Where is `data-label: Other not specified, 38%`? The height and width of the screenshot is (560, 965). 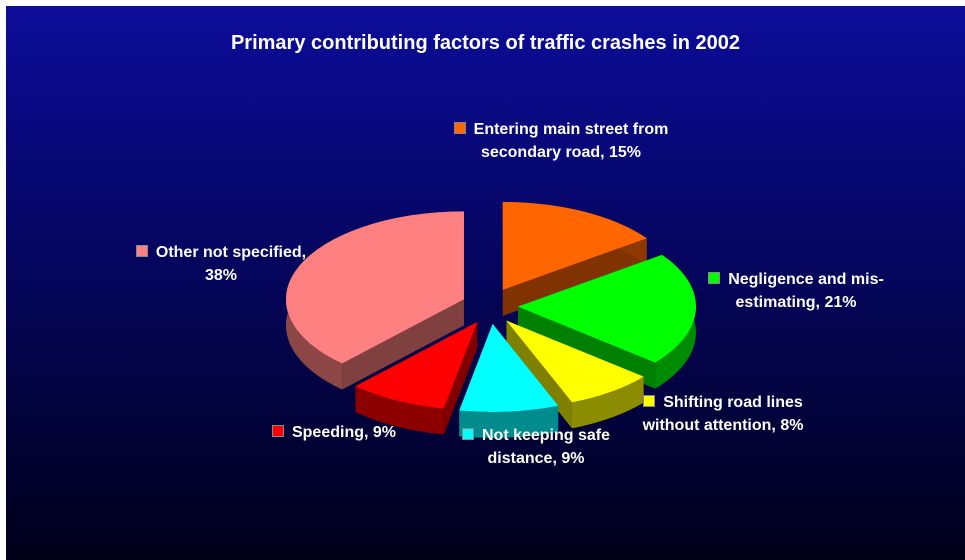 data-label: Other not specified, 38% is located at coordinates (221, 264).